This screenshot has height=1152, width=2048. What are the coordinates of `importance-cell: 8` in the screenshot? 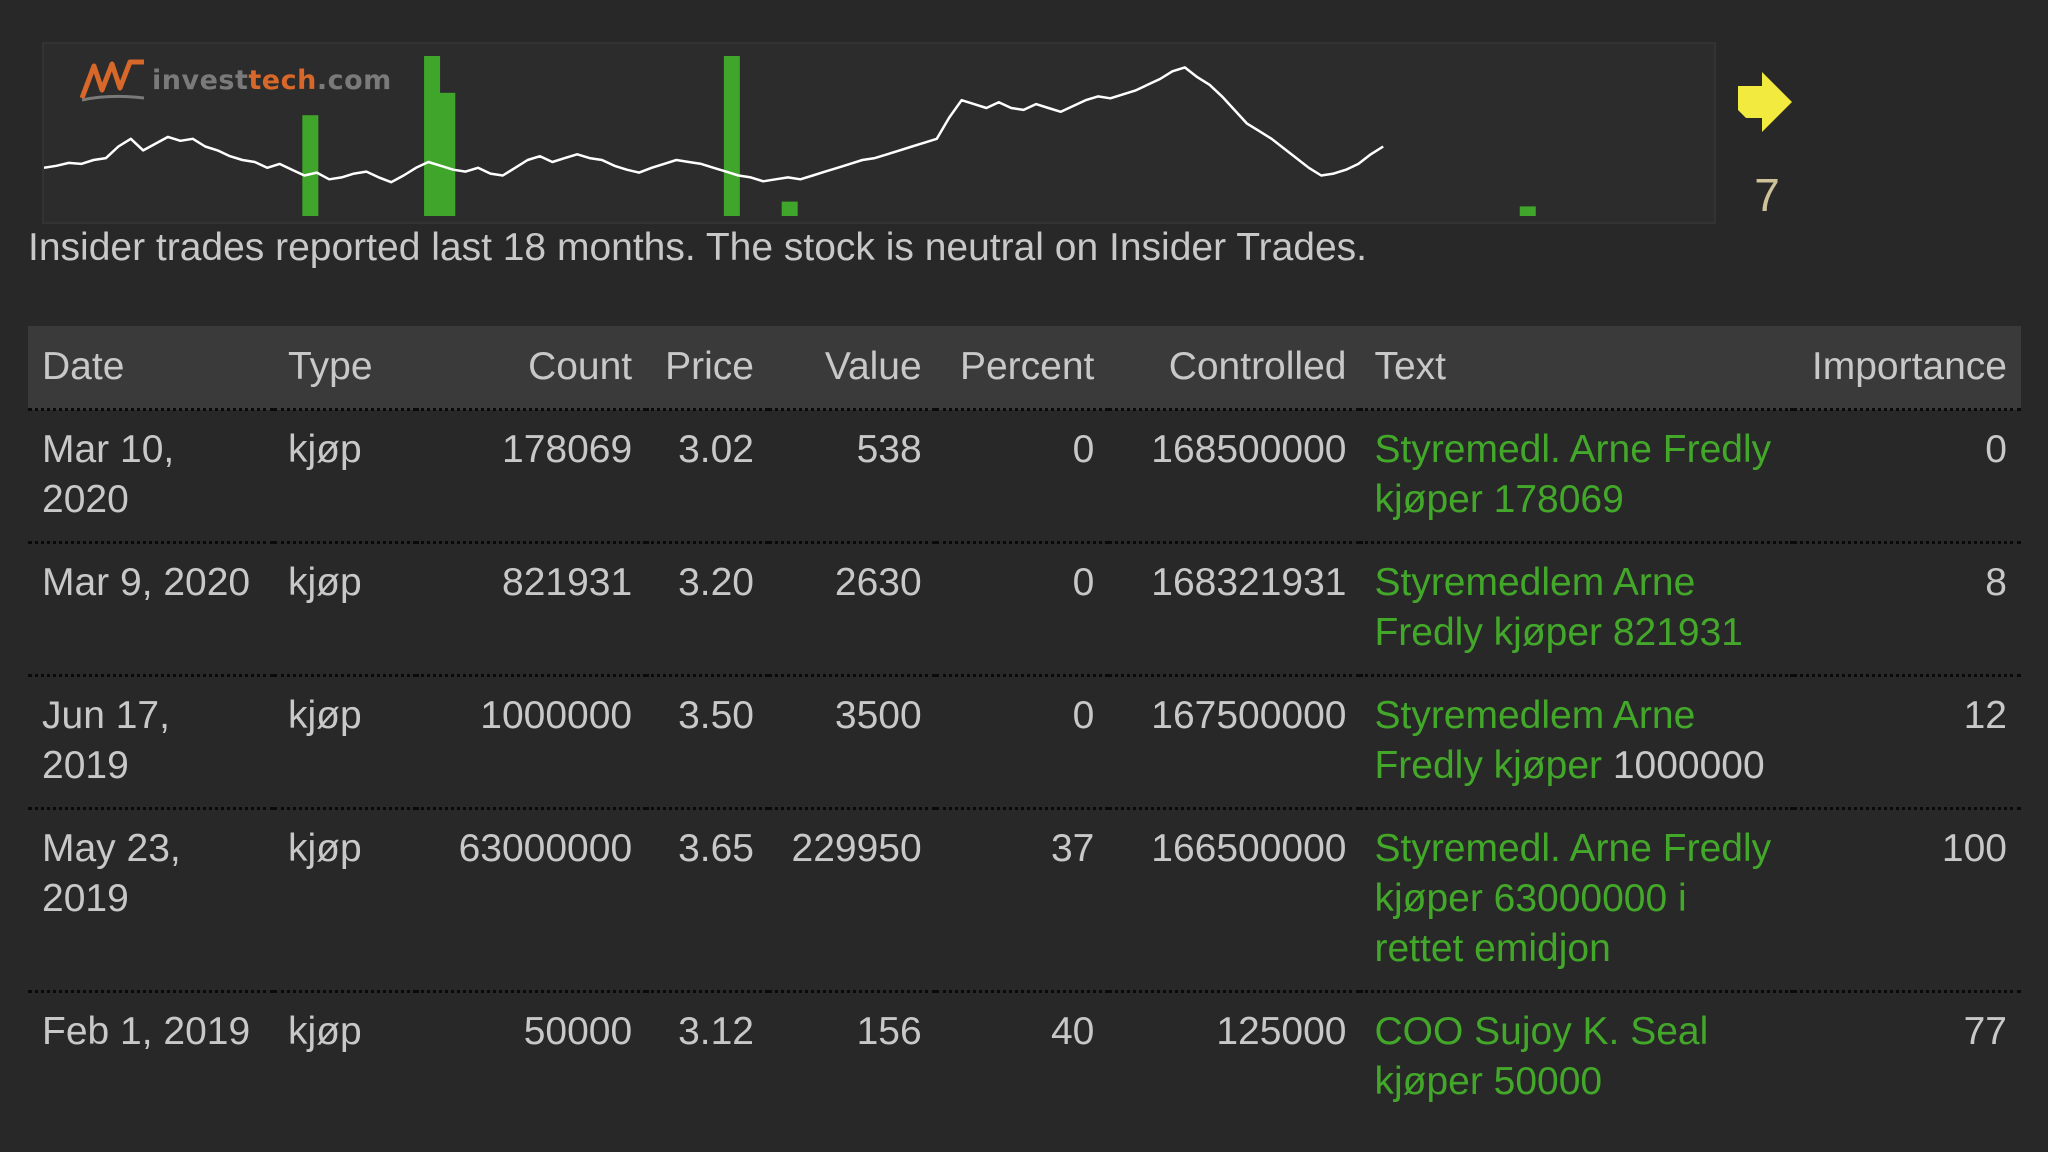 It's located at (1996, 582).